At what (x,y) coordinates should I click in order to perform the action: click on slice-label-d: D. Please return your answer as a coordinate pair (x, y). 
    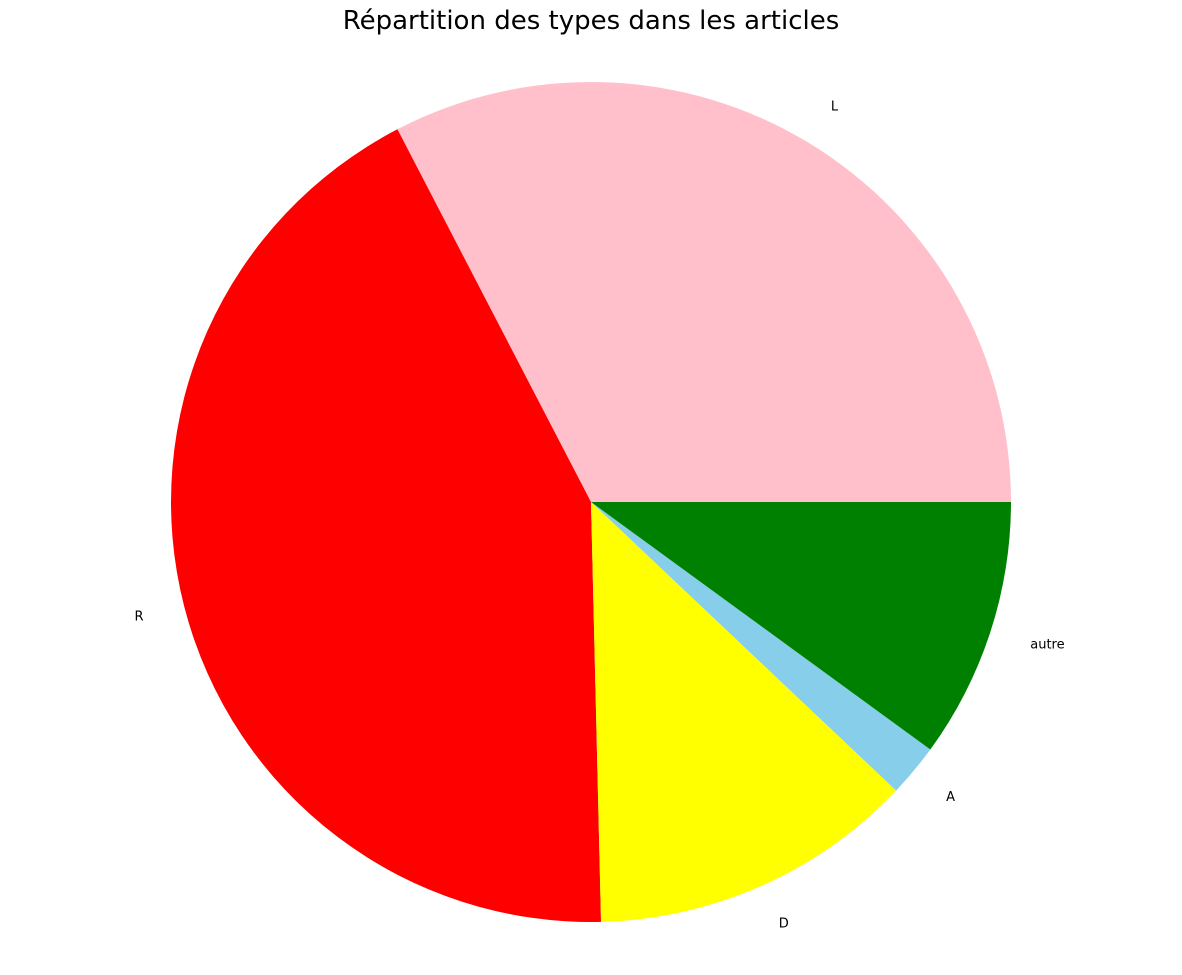
    Looking at the image, I should click on (784, 924).